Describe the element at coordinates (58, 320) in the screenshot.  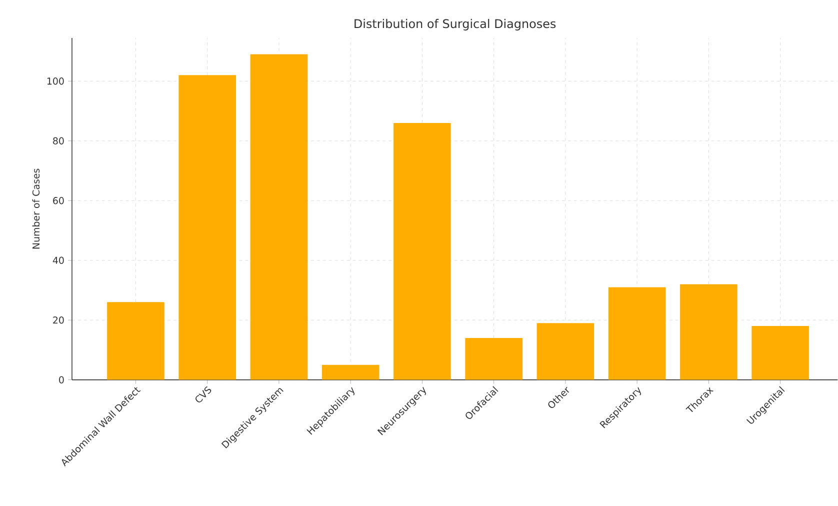
I see `y-tick-label: 20` at that location.